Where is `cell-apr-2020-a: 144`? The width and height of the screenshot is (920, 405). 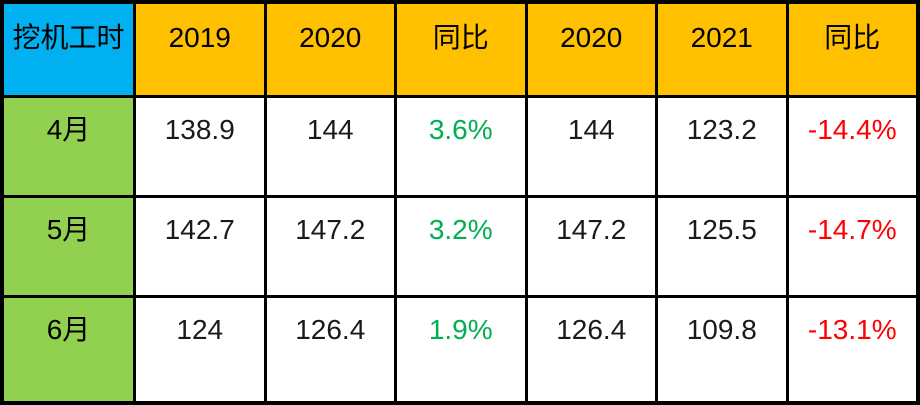 cell-apr-2020-a: 144 is located at coordinates (330, 146).